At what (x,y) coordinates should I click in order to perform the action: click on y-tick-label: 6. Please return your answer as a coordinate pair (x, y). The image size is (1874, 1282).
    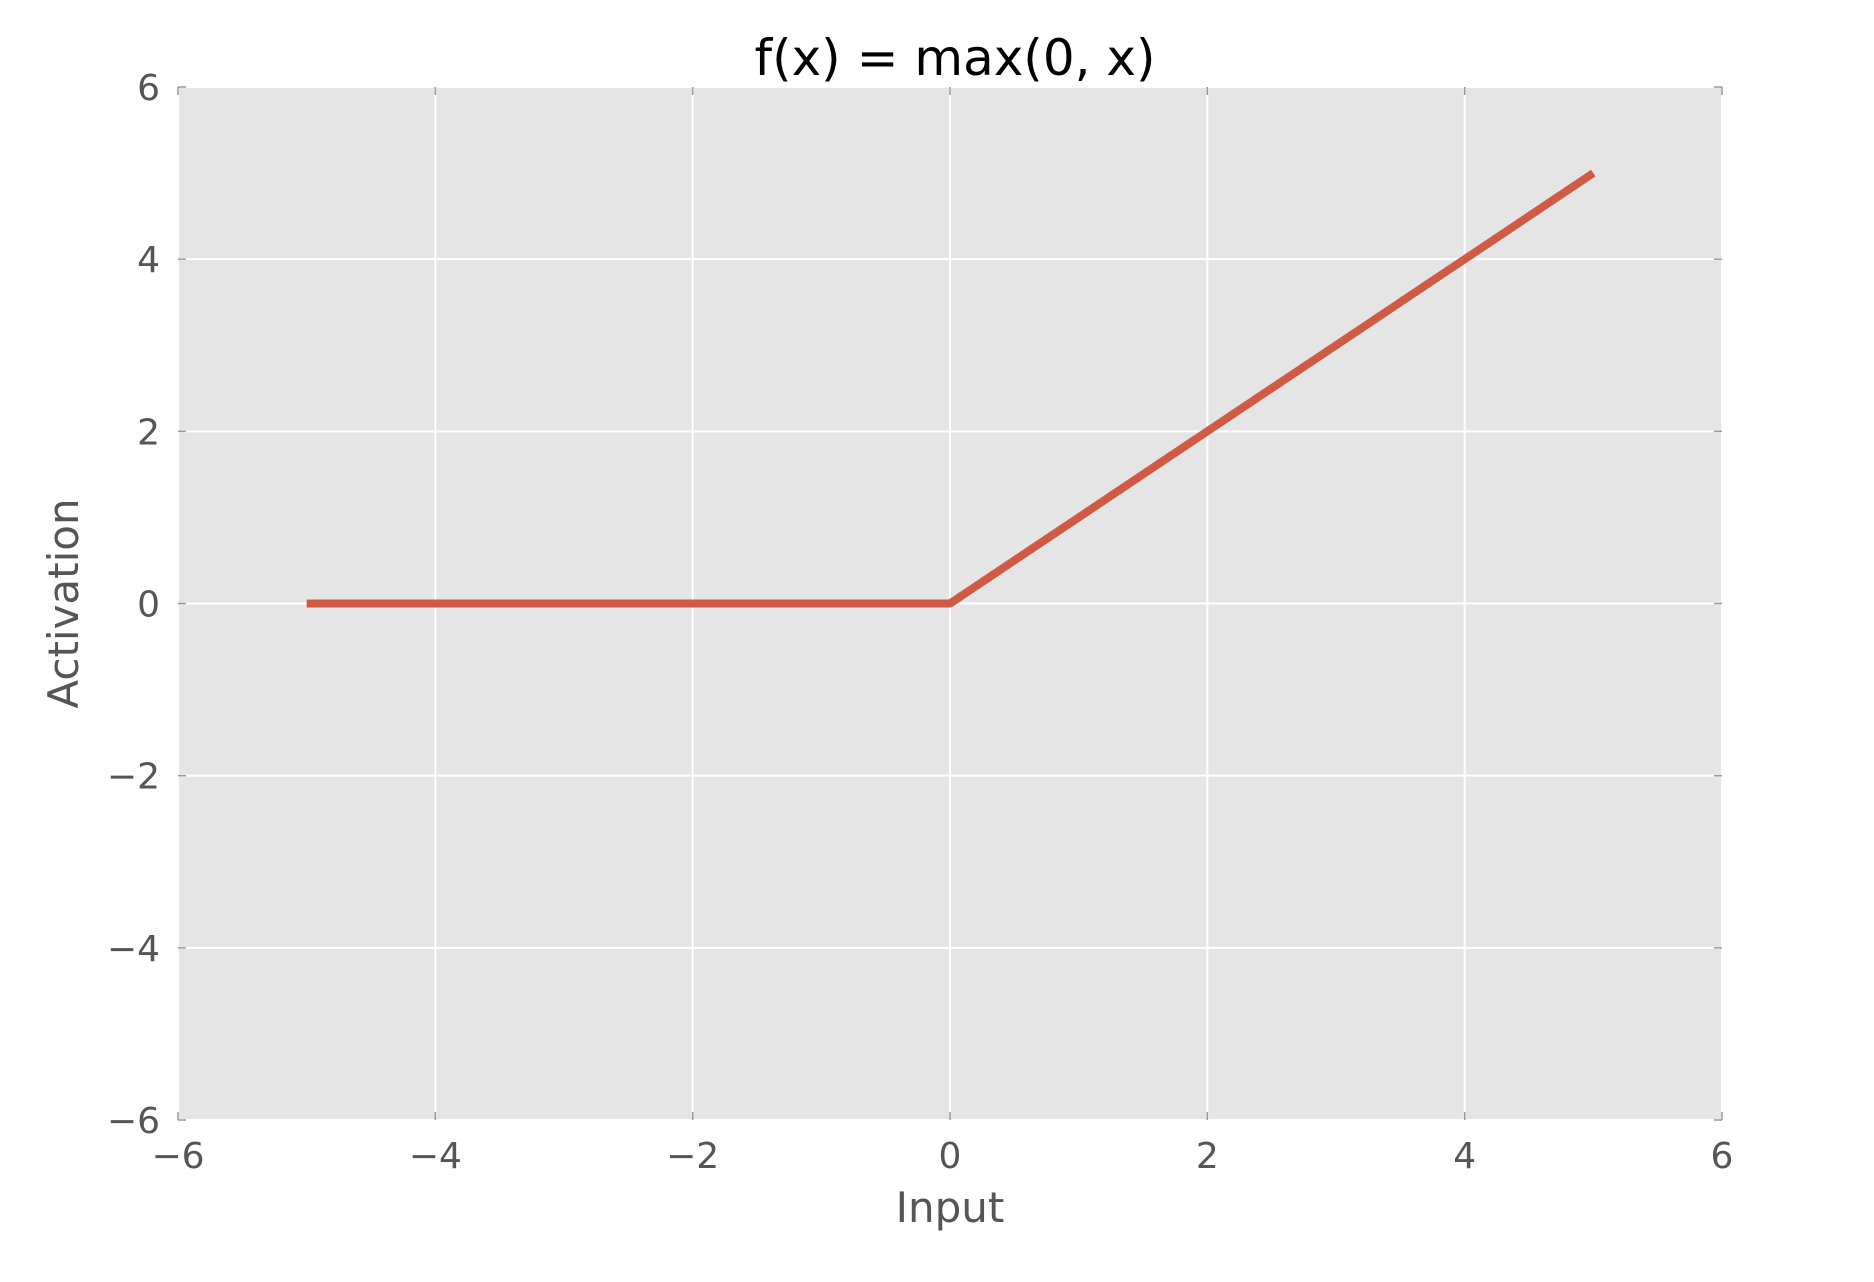
    Looking at the image, I should click on (148, 88).